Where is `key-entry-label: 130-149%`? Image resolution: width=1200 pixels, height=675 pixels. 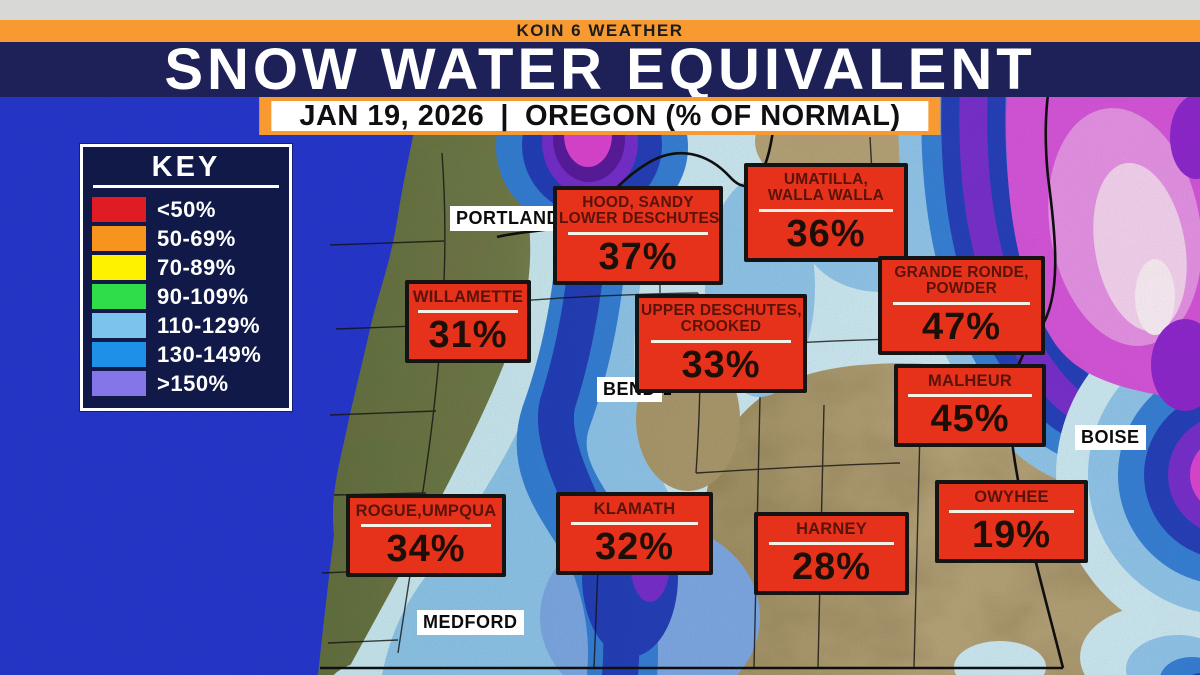
key-entry-label: 130-149% is located at coordinates (209, 354).